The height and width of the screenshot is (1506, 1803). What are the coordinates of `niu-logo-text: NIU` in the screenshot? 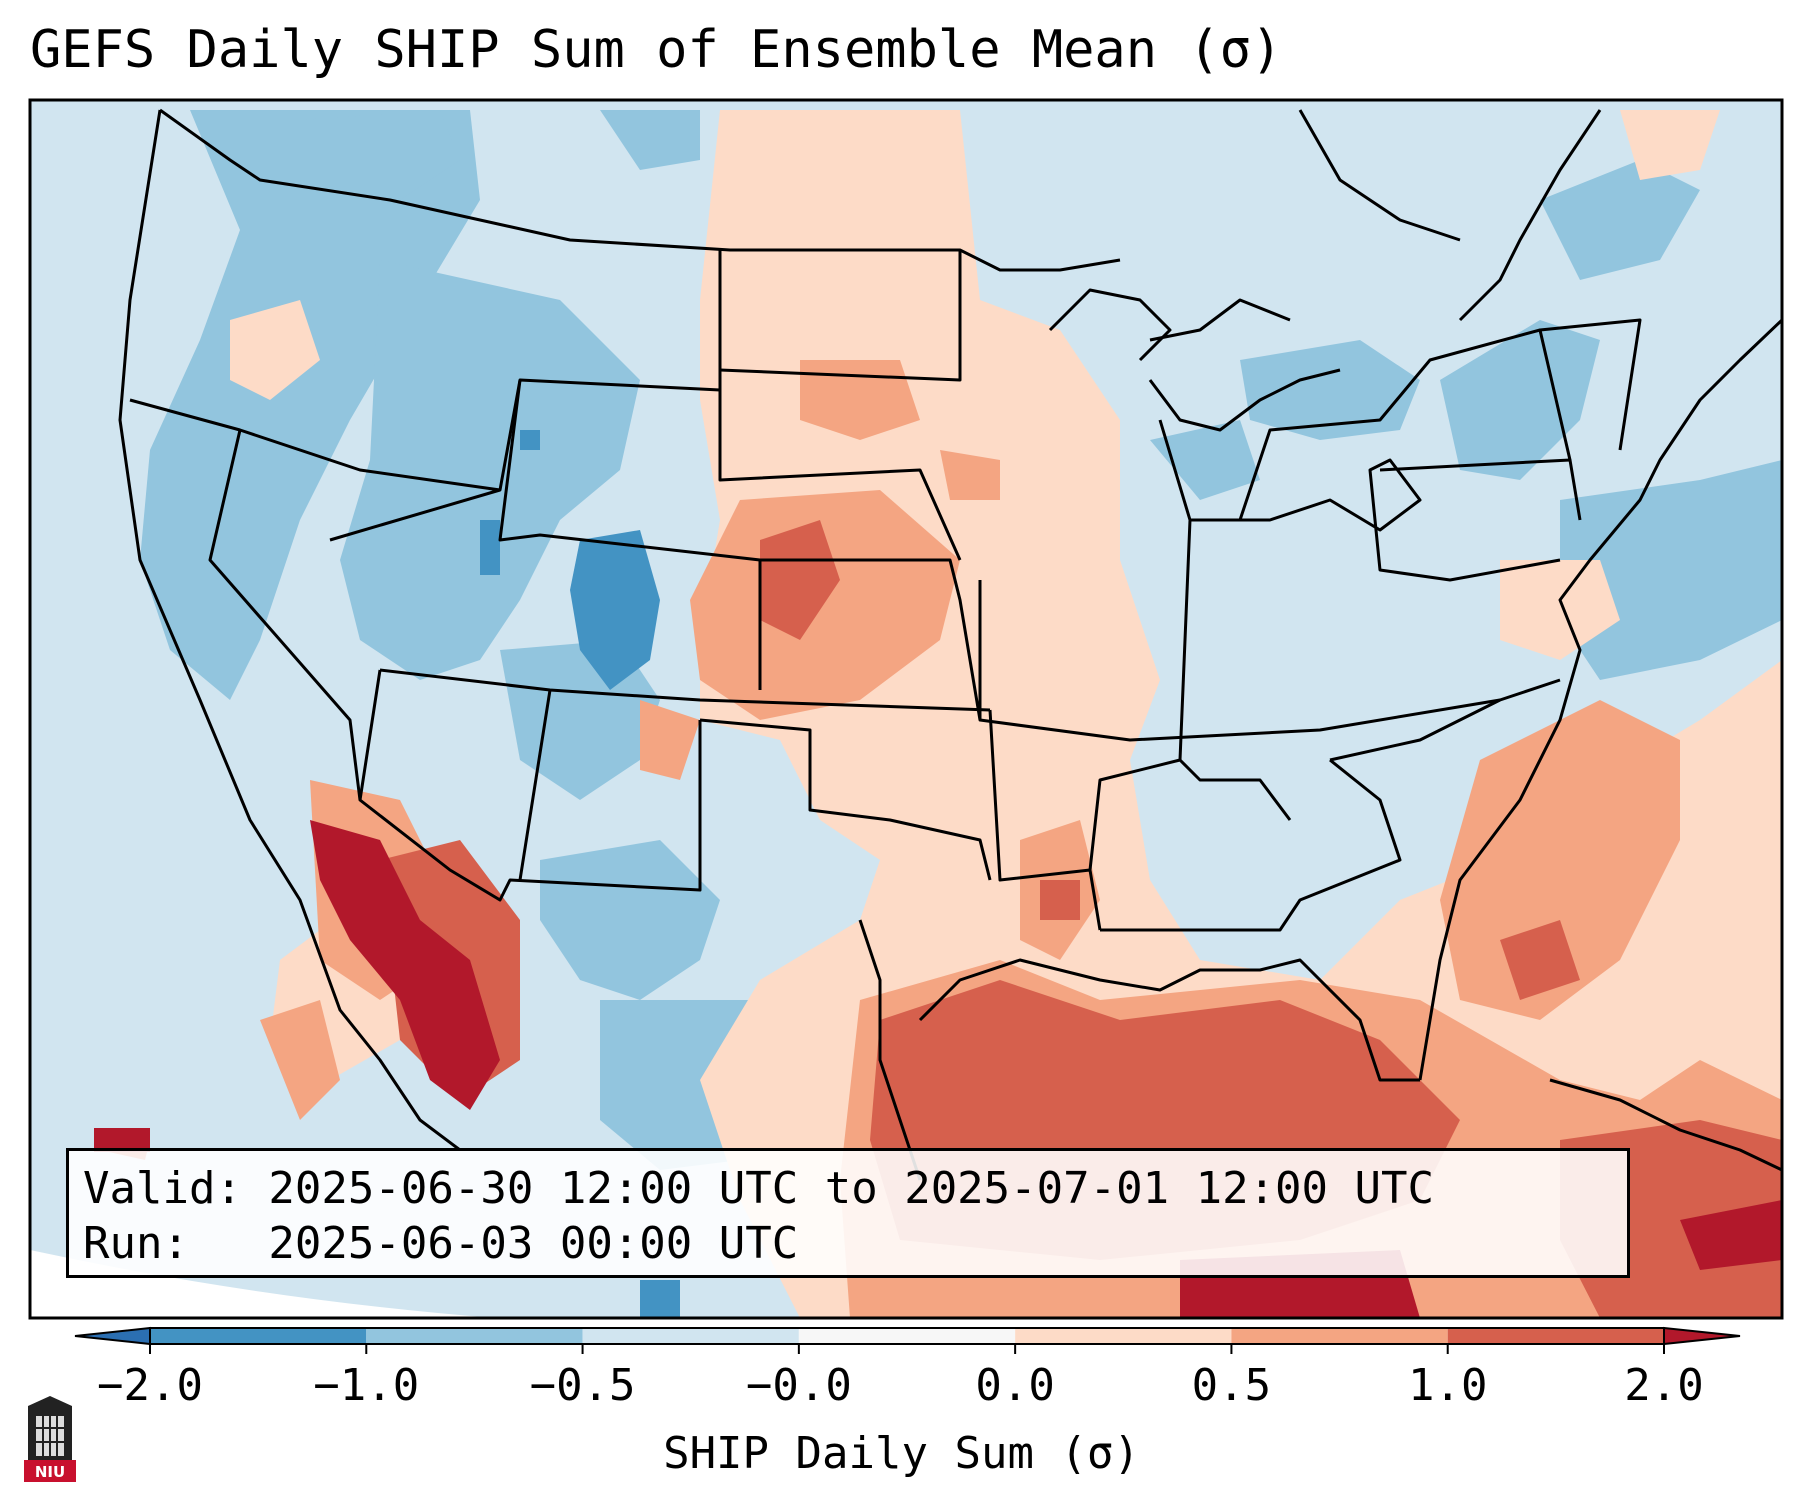 It's located at (50, 1472).